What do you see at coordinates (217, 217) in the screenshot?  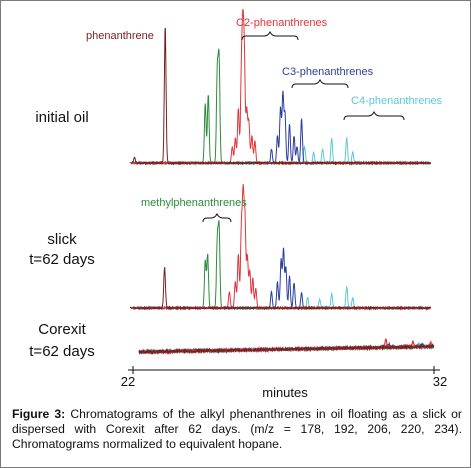 I see `brace-methyl` at bounding box center [217, 217].